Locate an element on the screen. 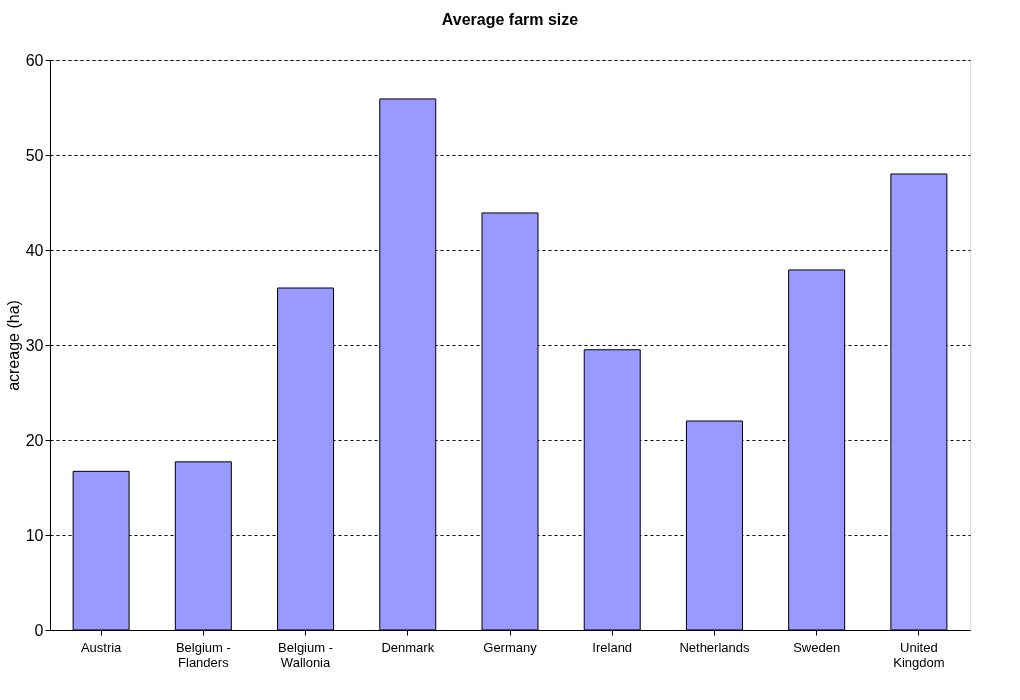 This screenshot has width=1020, height=700. y-tick-label: 20 is located at coordinates (34, 440).